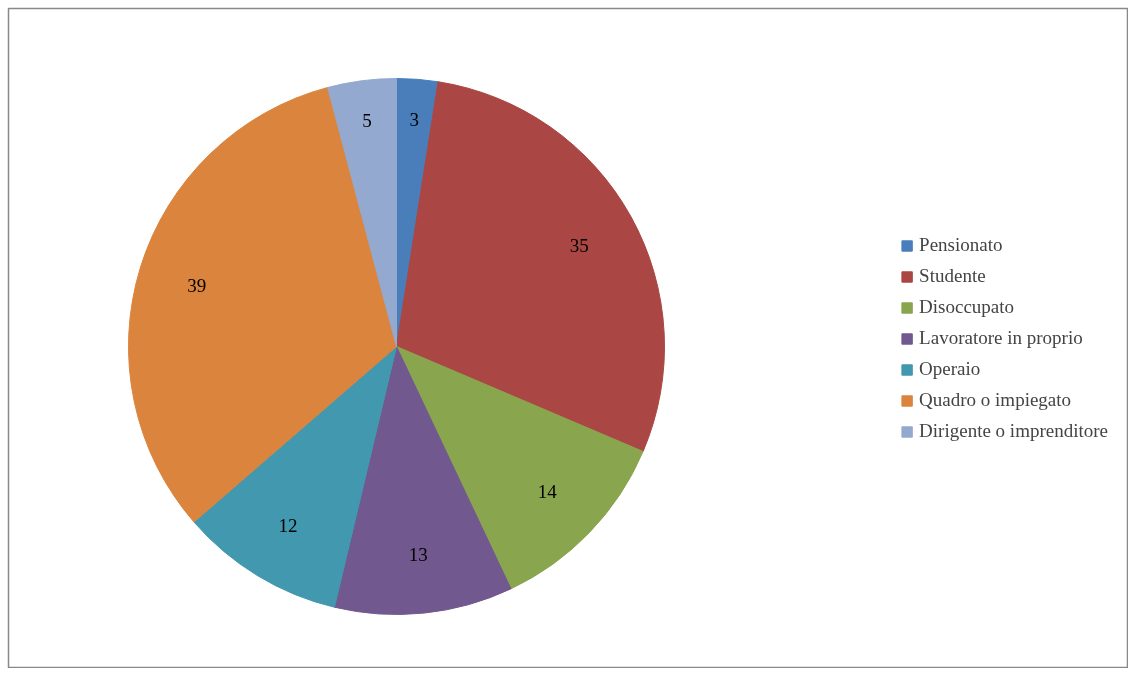  Describe the element at coordinates (367, 121) in the screenshot. I see `data-label: 5` at that location.